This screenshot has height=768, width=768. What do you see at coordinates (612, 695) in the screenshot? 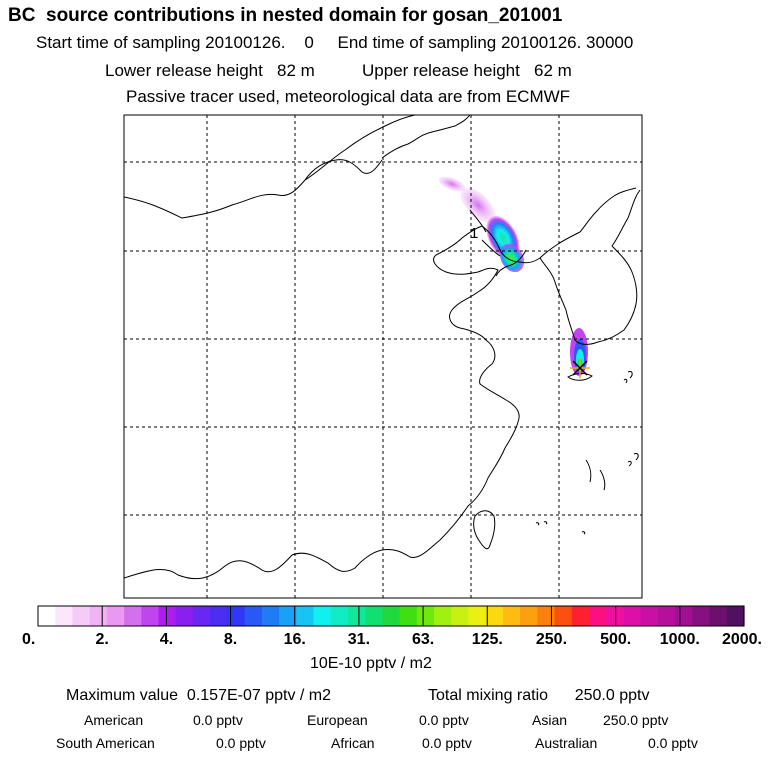
I see `total-value: 250.0 pptv` at bounding box center [612, 695].